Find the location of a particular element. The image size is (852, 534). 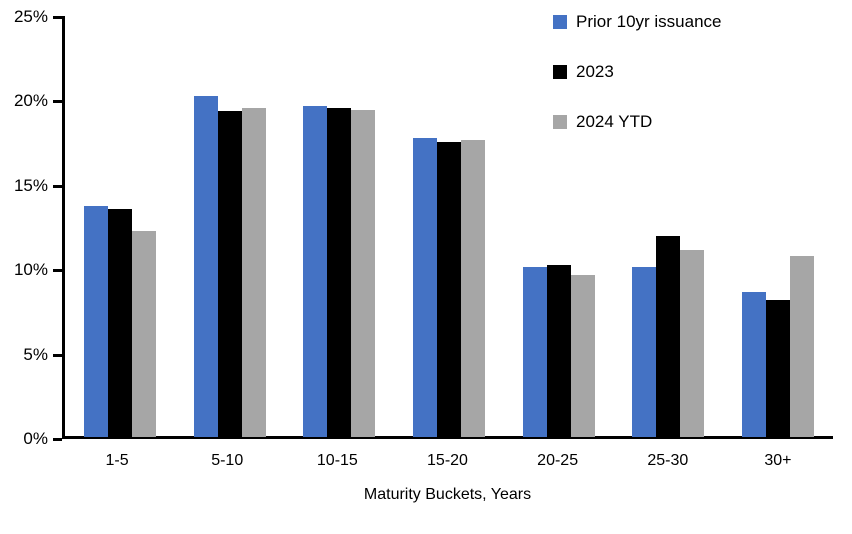

x-axis-category-label: 5-10 is located at coordinates (227, 460).